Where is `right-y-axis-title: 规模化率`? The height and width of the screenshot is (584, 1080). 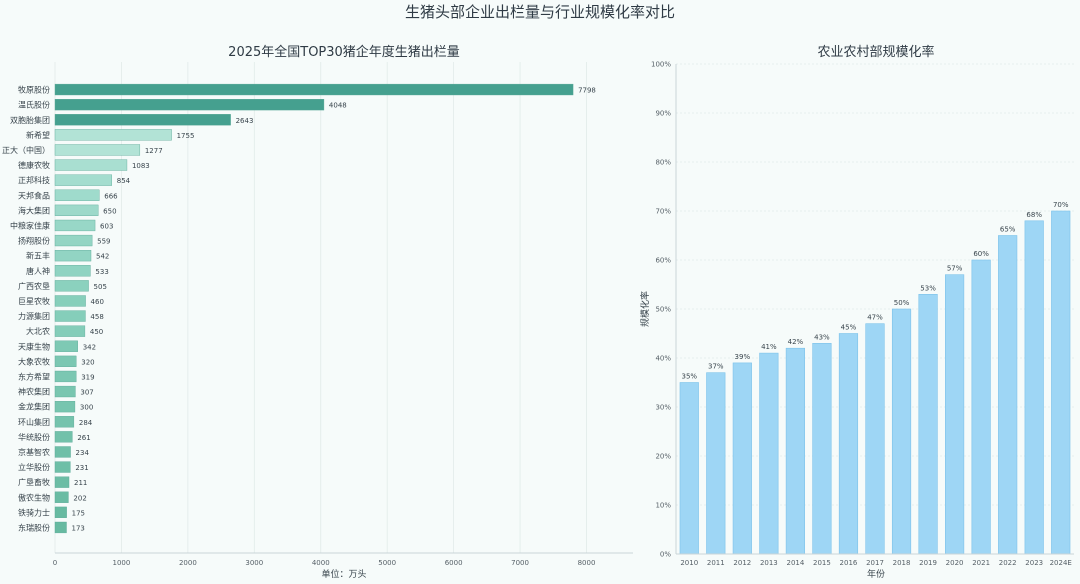 right-y-axis-title: 规模化率 is located at coordinates (645, 309).